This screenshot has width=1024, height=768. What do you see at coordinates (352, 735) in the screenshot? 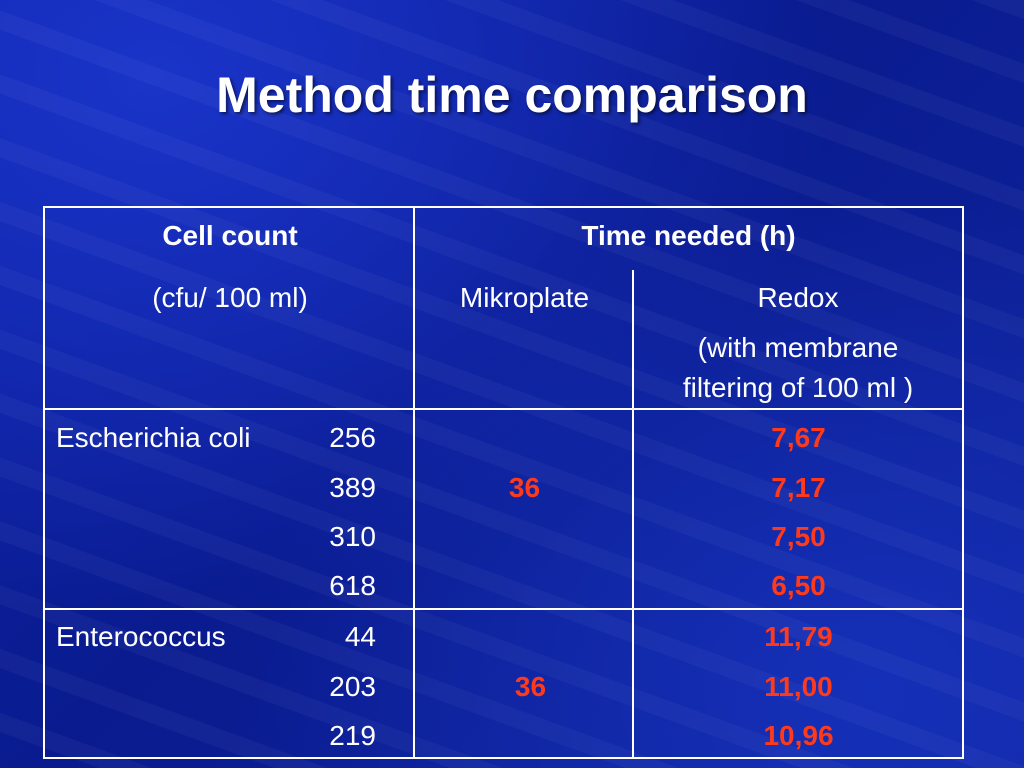
I see `count-value: 219` at bounding box center [352, 735].